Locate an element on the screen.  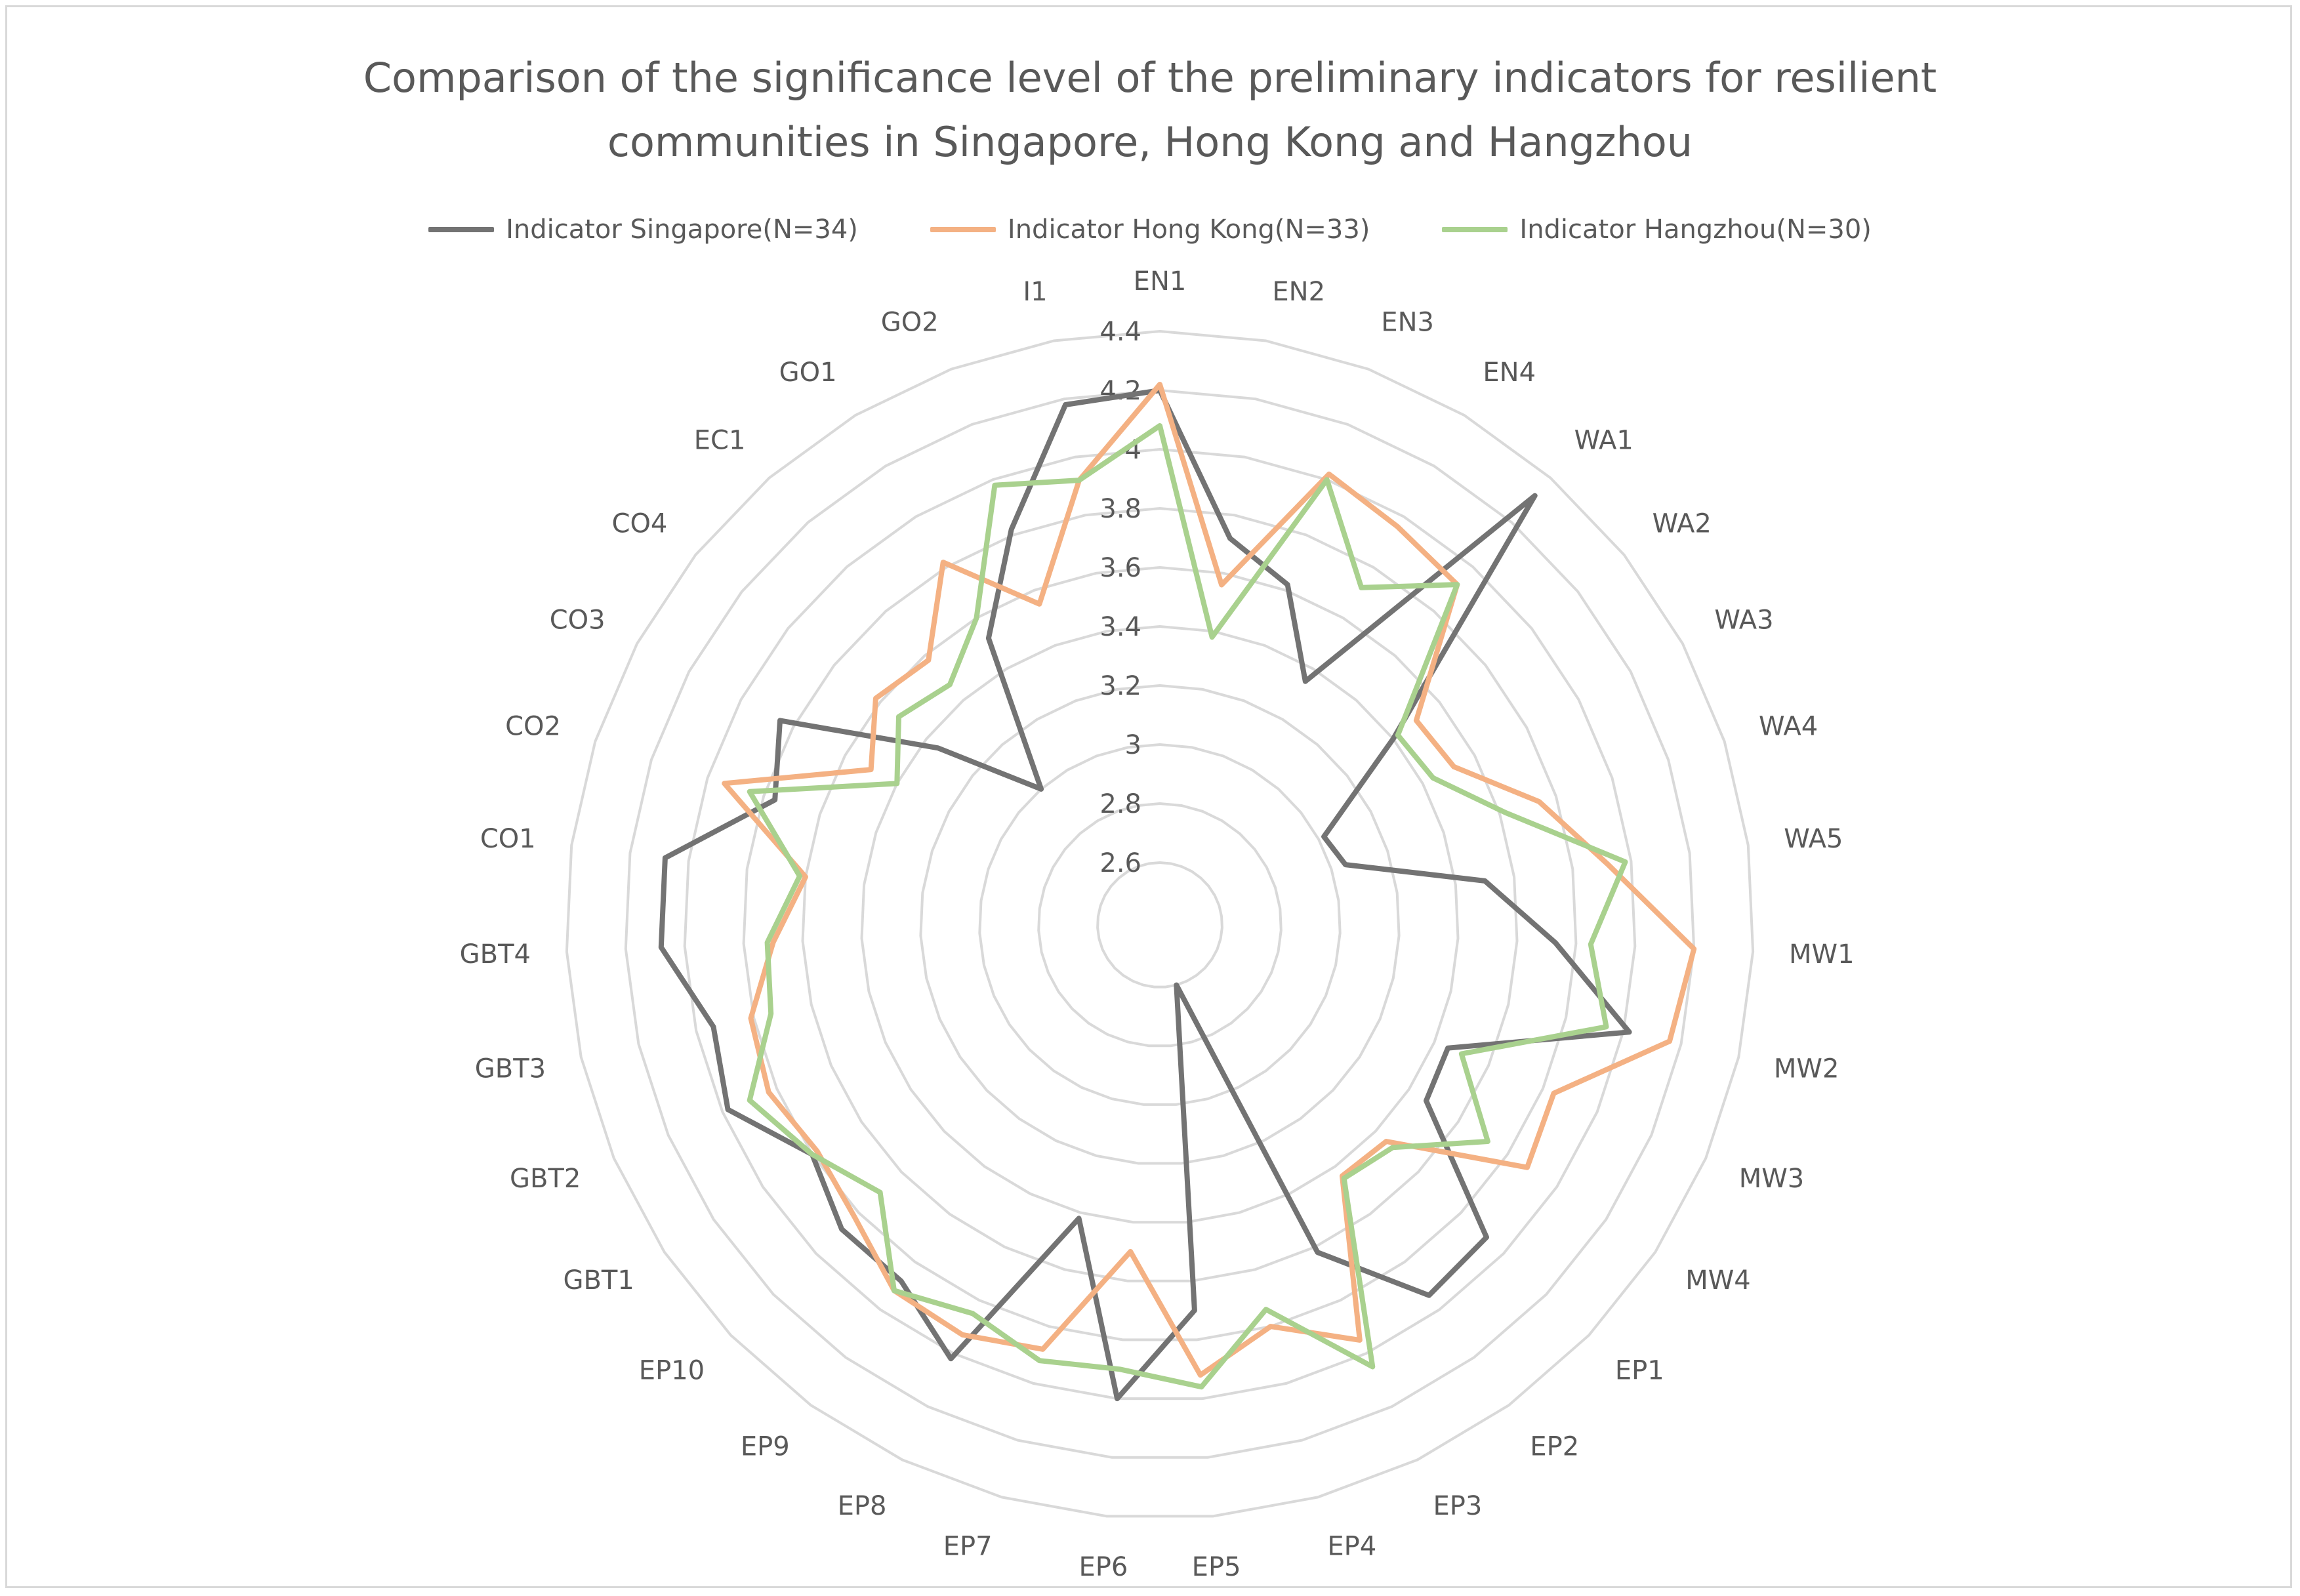
category-label-go2: GO2 is located at coordinates (910, 323).